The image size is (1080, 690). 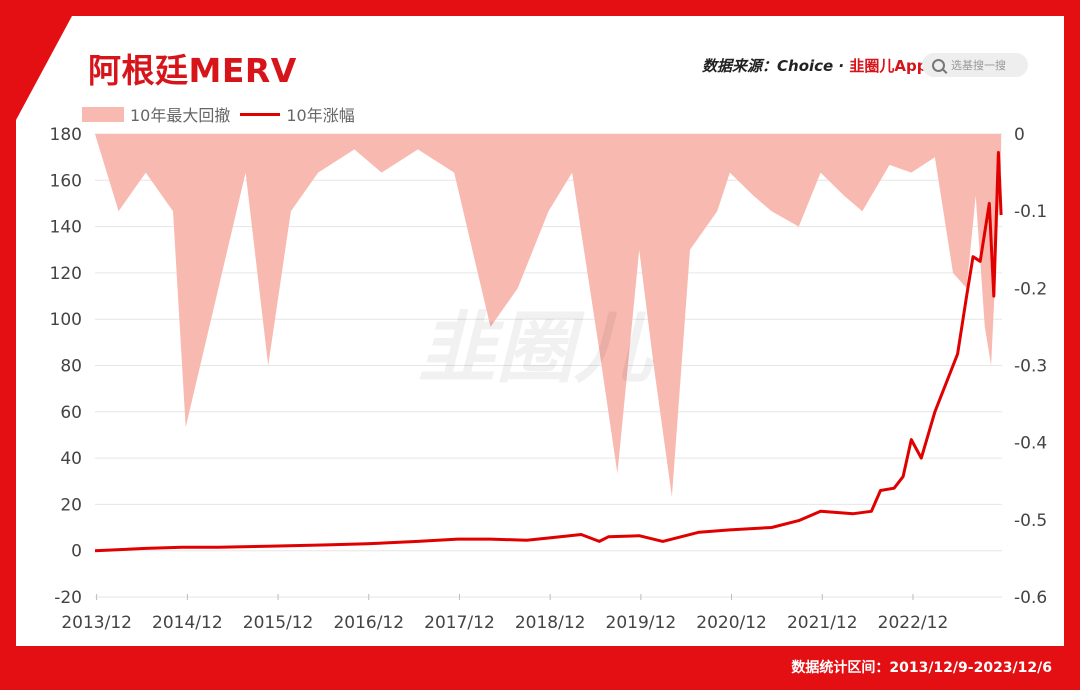 I want to click on x-tick-label: 2014/12, so click(x=187, y=623).